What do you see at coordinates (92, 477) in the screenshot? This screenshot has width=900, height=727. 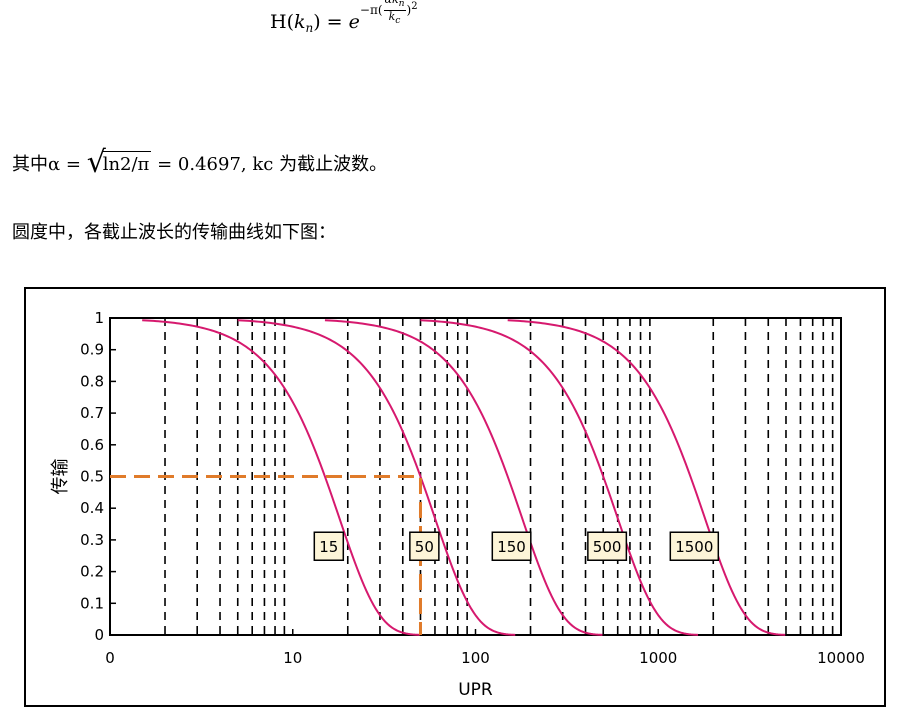 I see `y-tick-label: 0.5` at bounding box center [92, 477].